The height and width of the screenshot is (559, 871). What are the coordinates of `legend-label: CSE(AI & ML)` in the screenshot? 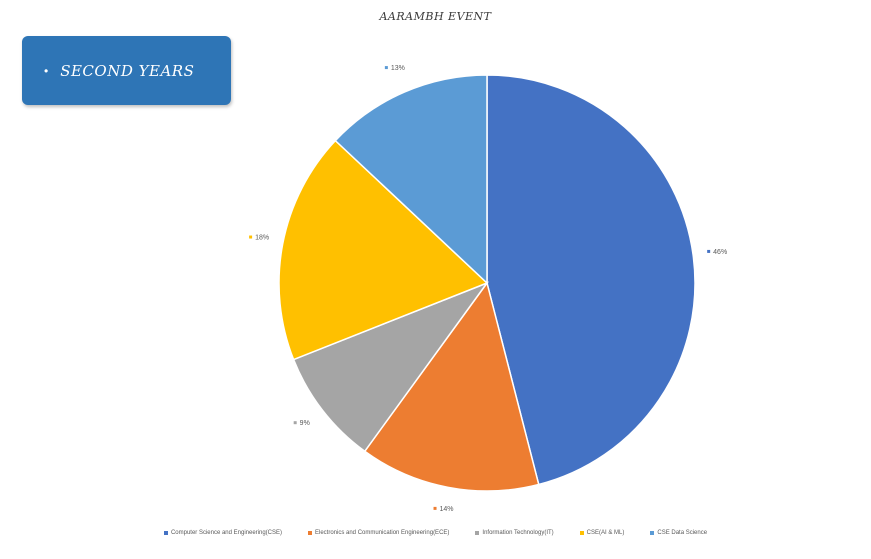 It's located at (605, 533).